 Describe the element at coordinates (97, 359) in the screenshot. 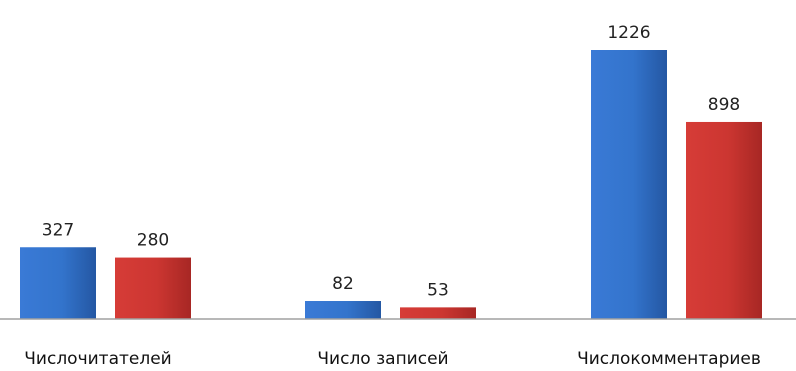

I see `category-label-0: Числочитателей` at that location.